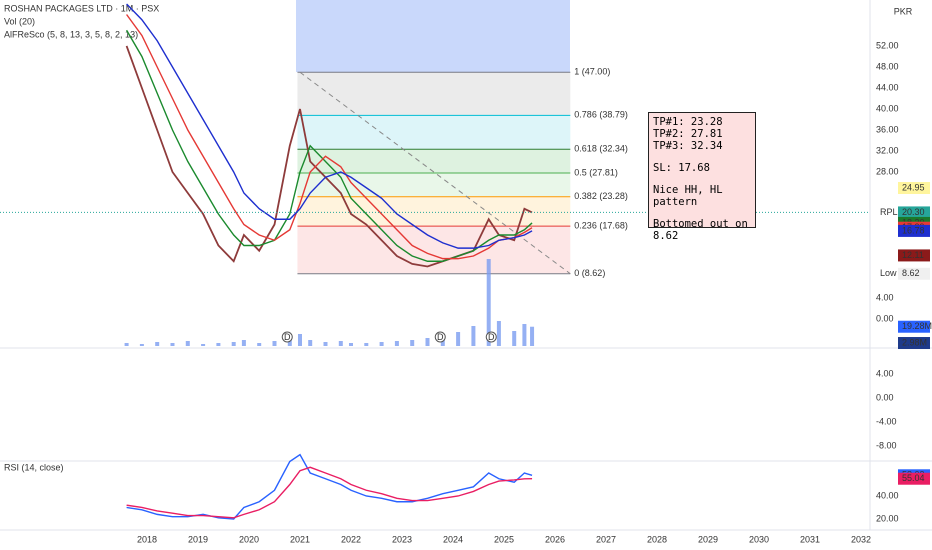 Image resolution: width=932 pixels, height=550 pixels. What do you see at coordinates (861, 539) in the screenshot?
I see `x-tick-label: 2032` at bounding box center [861, 539].